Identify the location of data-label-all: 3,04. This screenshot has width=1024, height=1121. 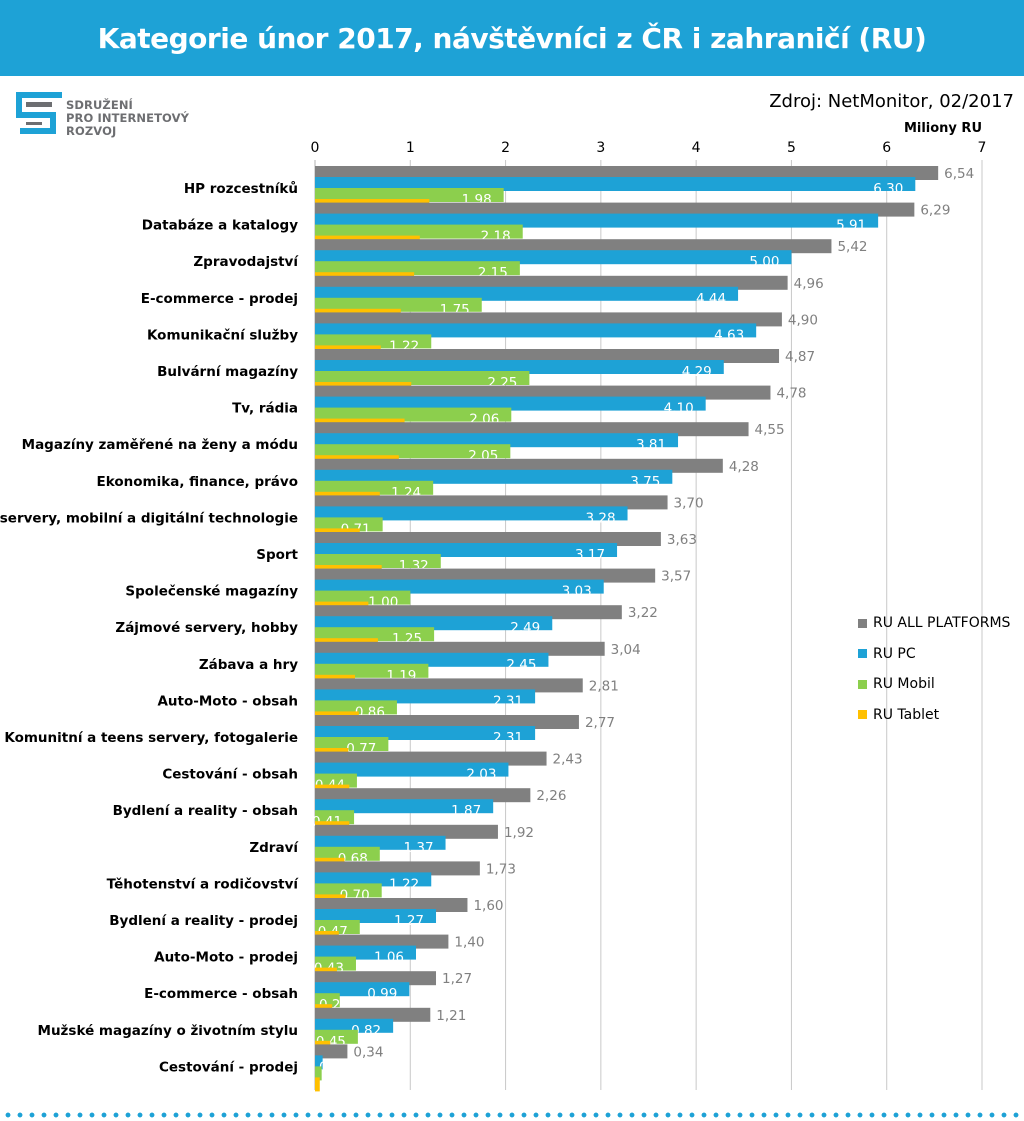
(626, 650).